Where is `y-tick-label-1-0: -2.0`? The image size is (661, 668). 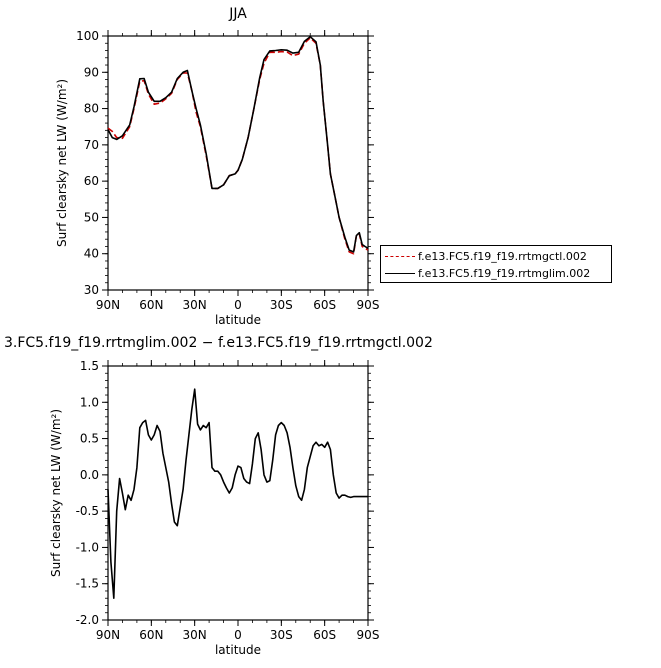 y-tick-label-1-0: -2.0 is located at coordinates (87, 620).